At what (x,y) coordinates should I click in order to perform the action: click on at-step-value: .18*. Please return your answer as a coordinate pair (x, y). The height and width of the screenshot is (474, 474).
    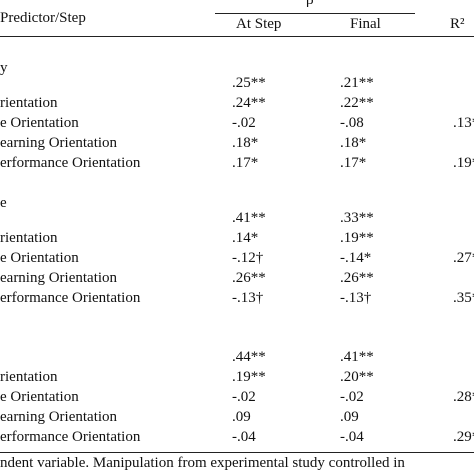
    Looking at the image, I should click on (245, 143).